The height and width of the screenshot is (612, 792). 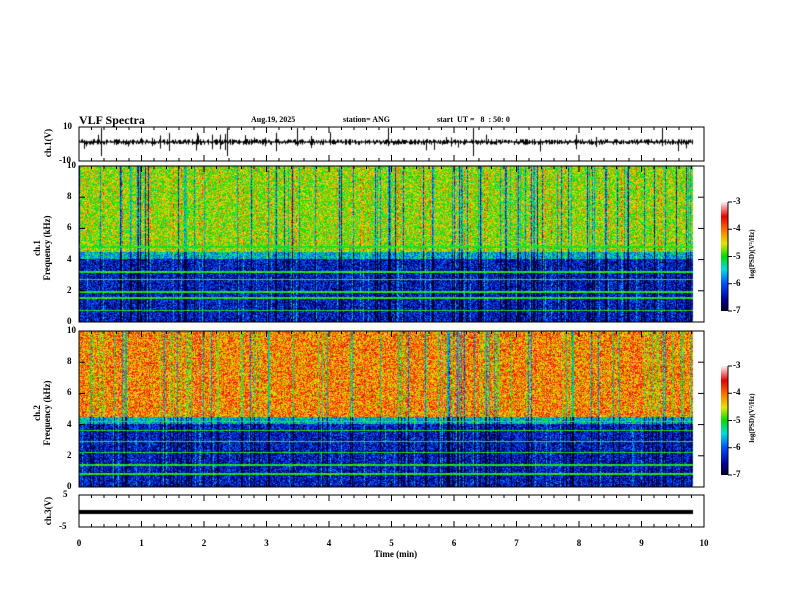 I want to click on ch2-frequency-ylabel: ch.2 Frequency (kHz), so click(x=42, y=413).